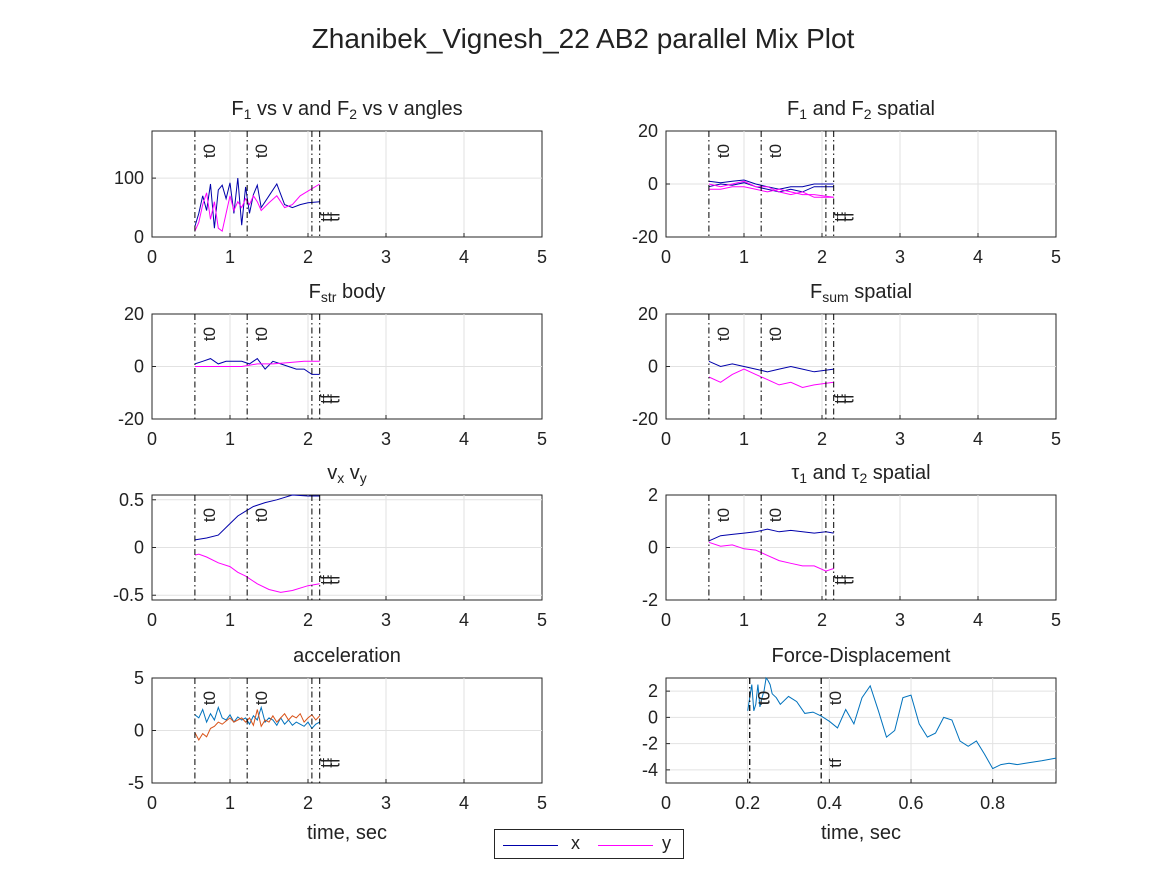 This screenshot has width=1167, height=875. I want to click on title-text: vs v angles, so click(410, 109).